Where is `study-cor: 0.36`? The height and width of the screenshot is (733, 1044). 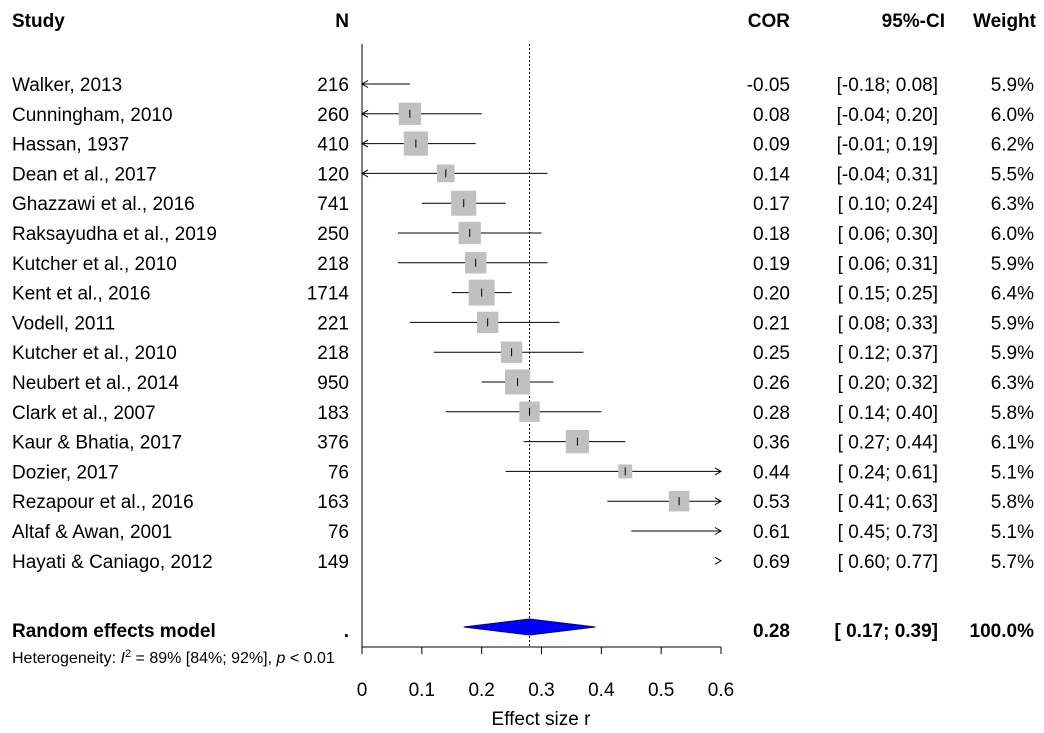 study-cor: 0.36 is located at coordinates (771, 443).